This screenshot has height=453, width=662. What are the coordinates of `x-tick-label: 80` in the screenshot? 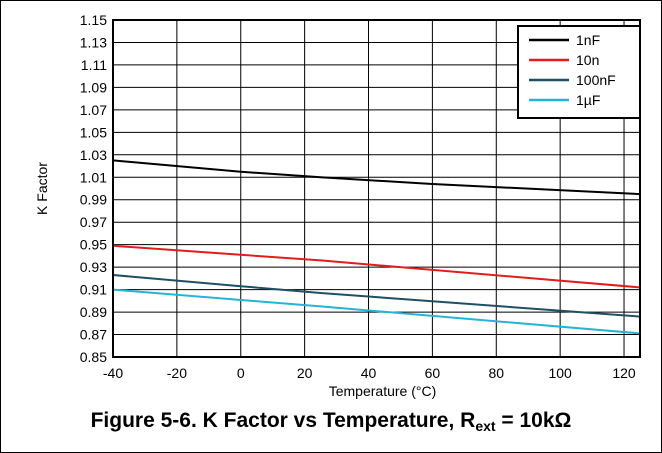 It's located at (496, 373).